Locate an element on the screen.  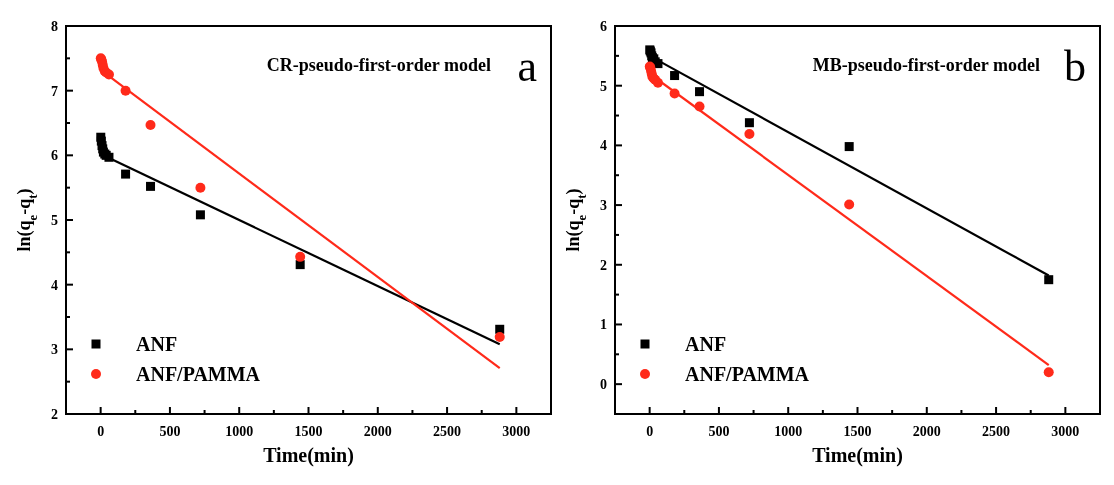
y-tick-label: 7 is located at coordinates (54, 91).